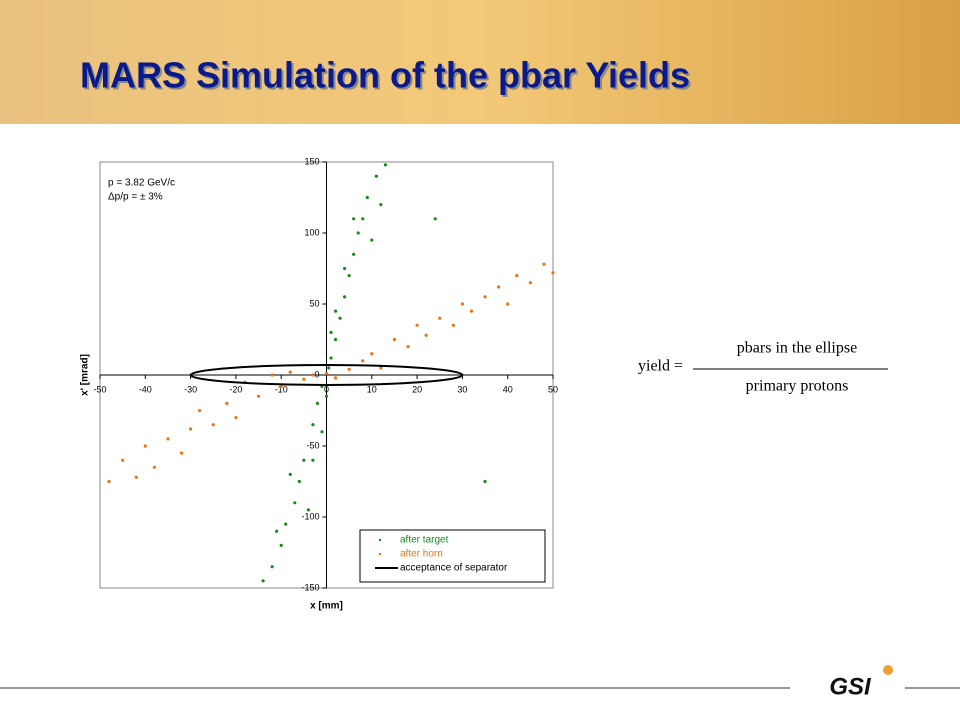 The width and height of the screenshot is (960, 720). Describe the element at coordinates (311, 161) in the screenshot. I see `y-tick-label: 150` at that location.